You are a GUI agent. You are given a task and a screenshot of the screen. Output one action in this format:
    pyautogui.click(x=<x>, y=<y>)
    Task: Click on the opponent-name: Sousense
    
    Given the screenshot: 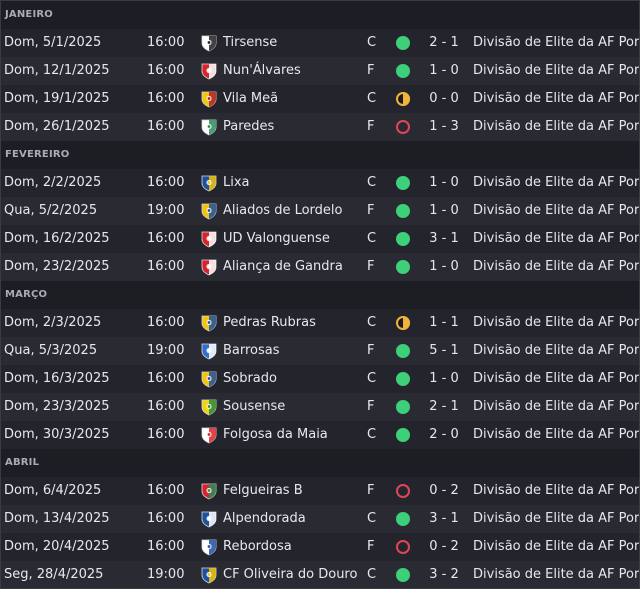 What is the action you would take?
    pyautogui.click(x=254, y=406)
    